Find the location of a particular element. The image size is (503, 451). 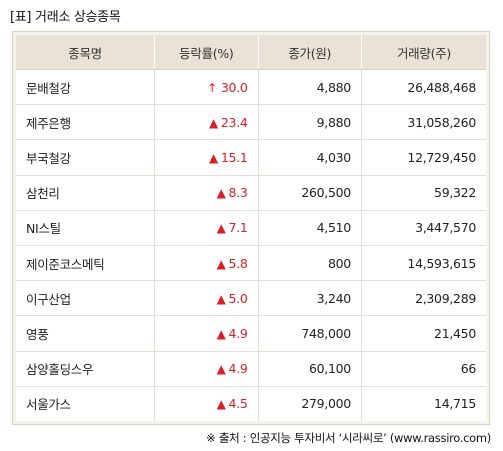

closing-price: 260,500 is located at coordinates (310, 193).